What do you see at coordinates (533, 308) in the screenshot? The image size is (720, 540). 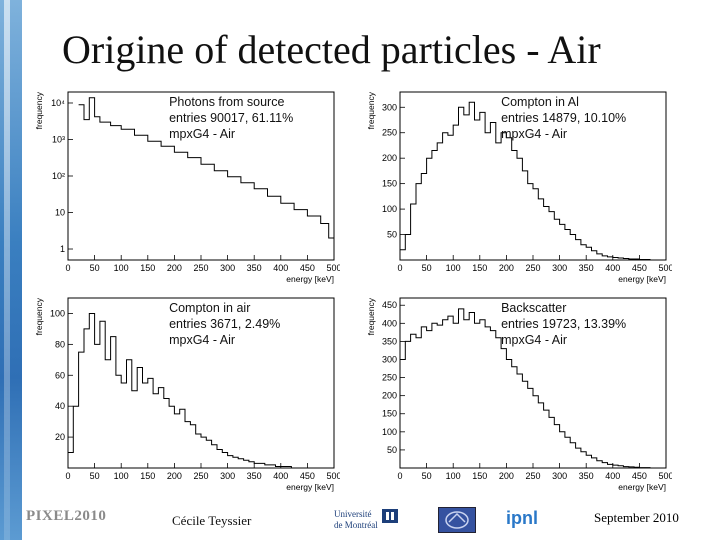 I see `legend-entry: Backscatter` at bounding box center [533, 308].